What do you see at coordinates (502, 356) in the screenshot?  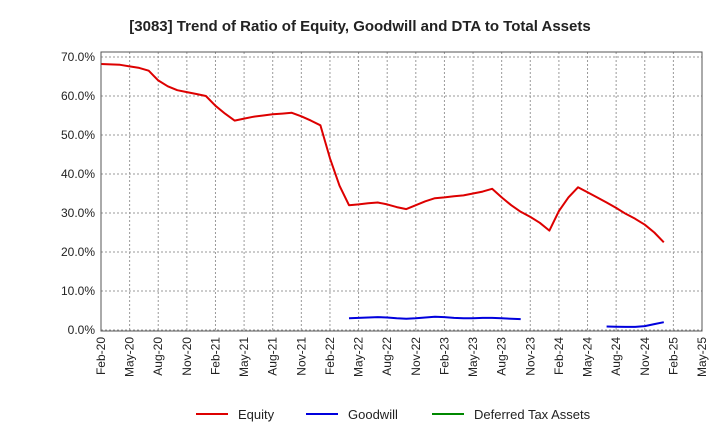 I see `x-tick-label: Aug-23` at bounding box center [502, 356].